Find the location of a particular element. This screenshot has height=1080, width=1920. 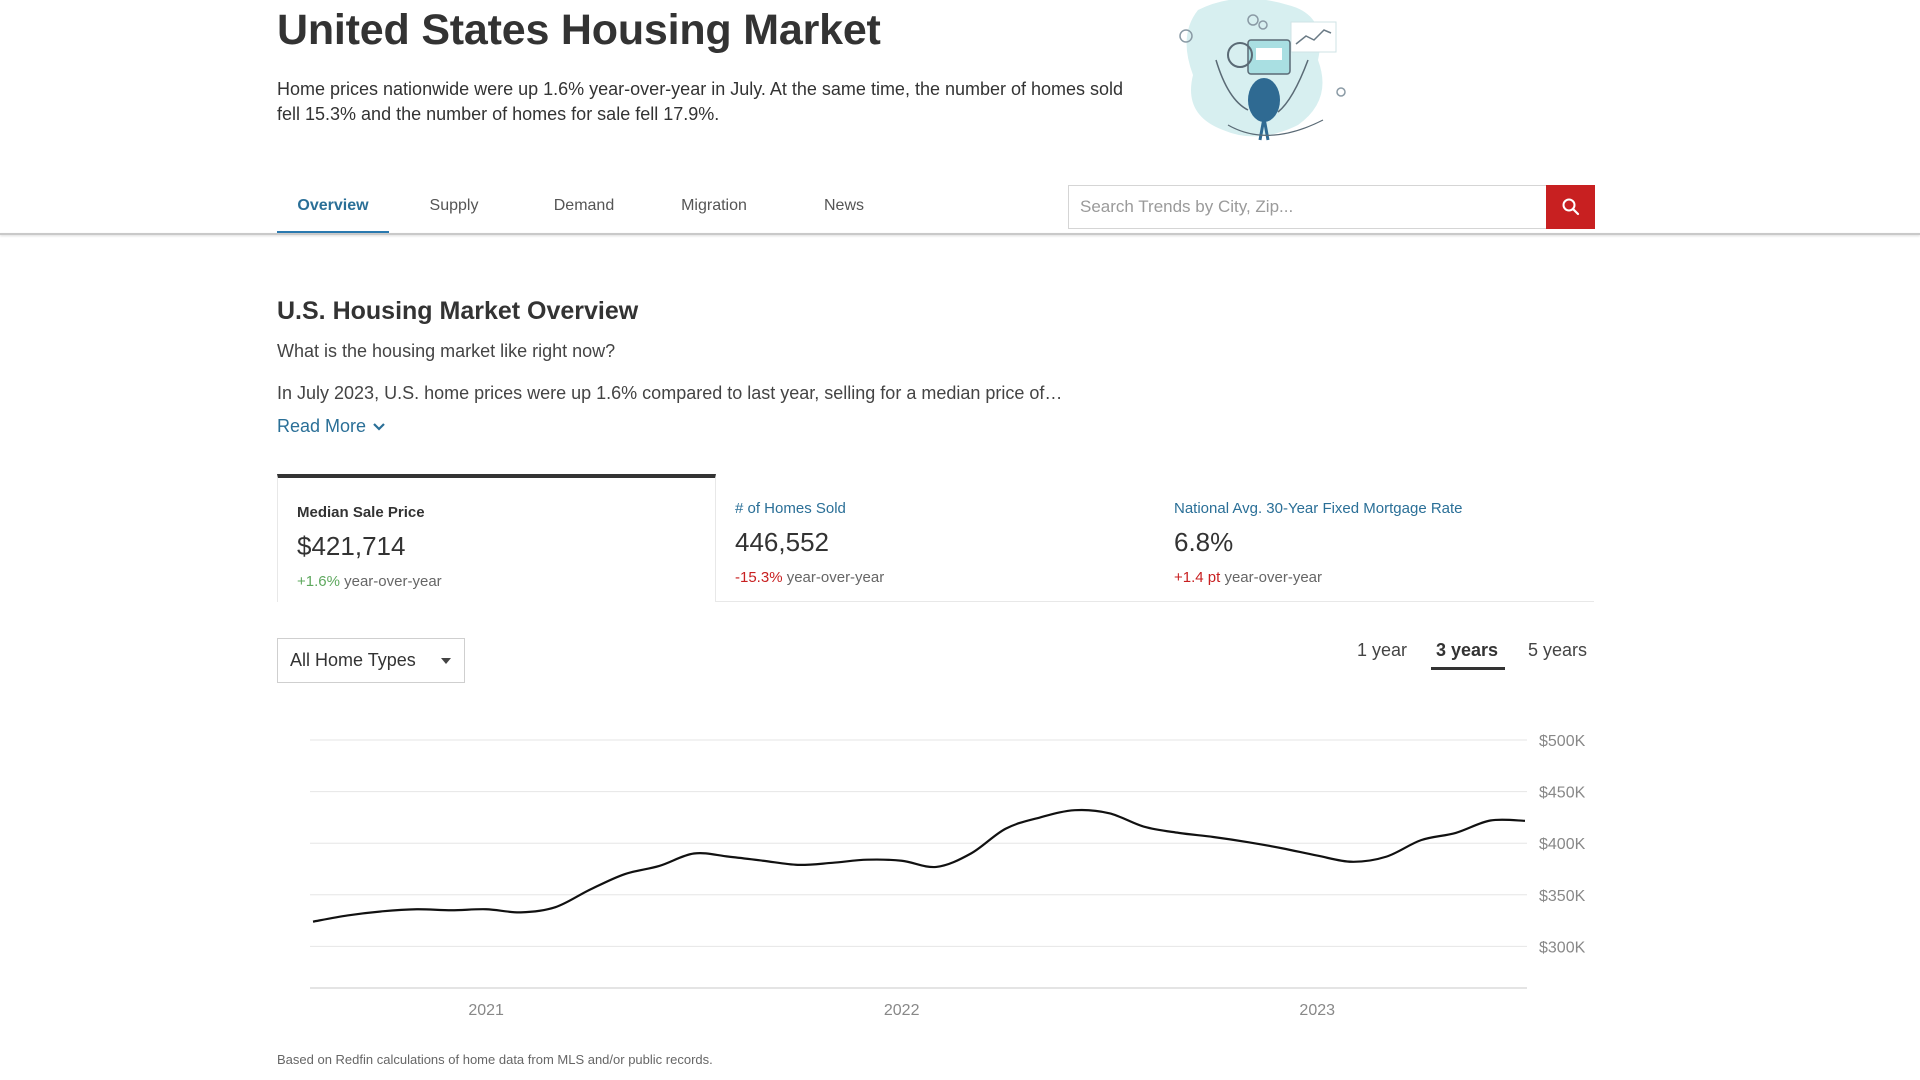

market-tabs: Overview Supply Demand Migration News is located at coordinates (593, 207).